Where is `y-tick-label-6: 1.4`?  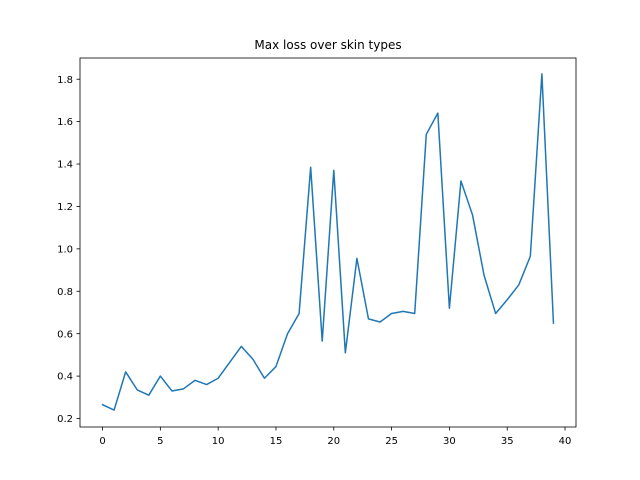 y-tick-label-6: 1.4 is located at coordinates (65, 165).